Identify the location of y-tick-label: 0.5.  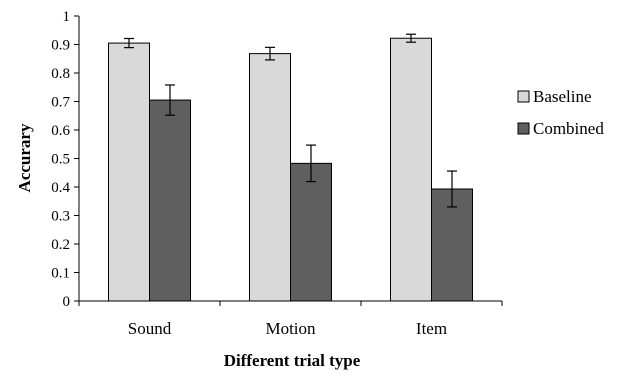
(60, 160).